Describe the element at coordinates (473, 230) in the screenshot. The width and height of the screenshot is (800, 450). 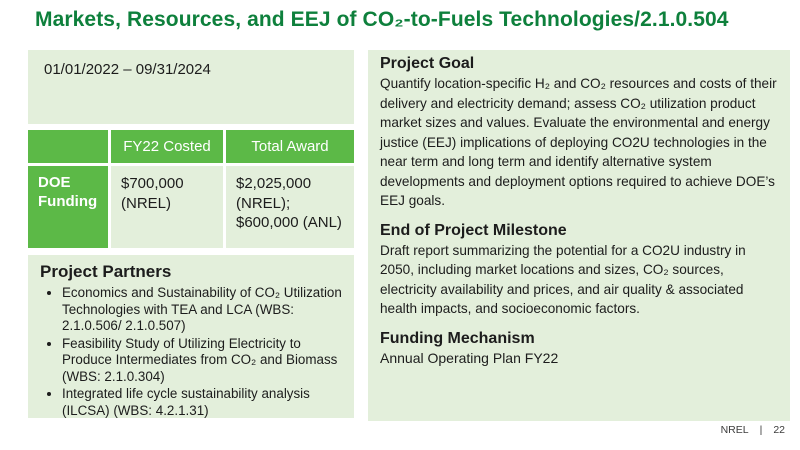
I see `end-of-project-milestone-heading: End of Project Milestone` at that location.